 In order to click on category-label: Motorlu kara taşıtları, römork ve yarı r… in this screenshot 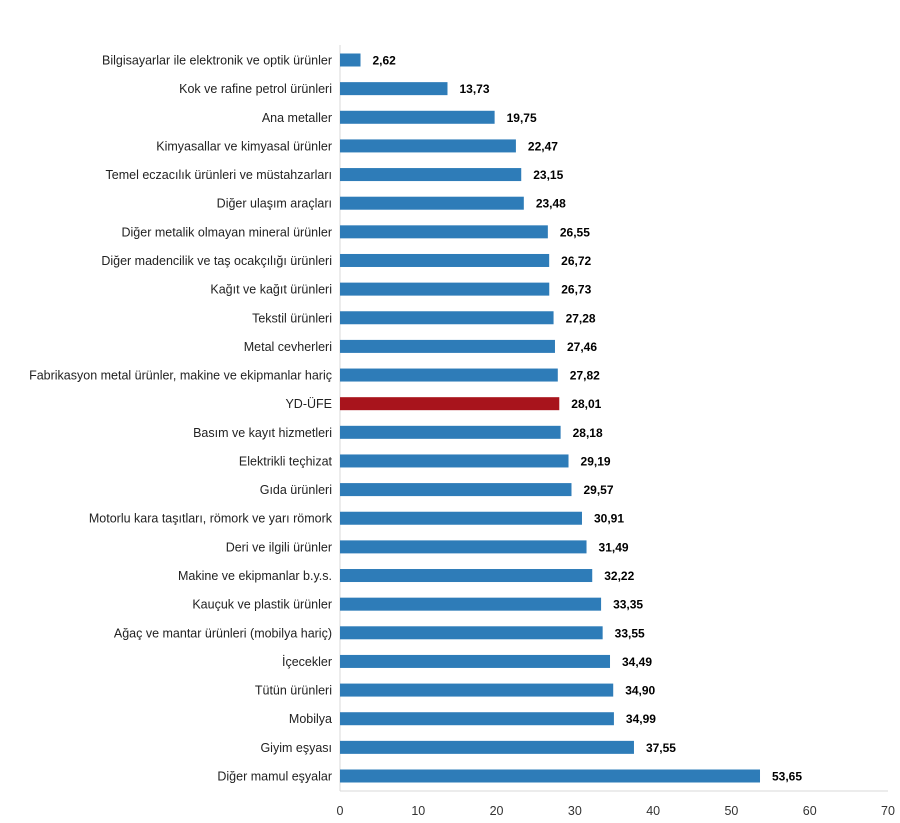, I will do `click(211, 519)`.